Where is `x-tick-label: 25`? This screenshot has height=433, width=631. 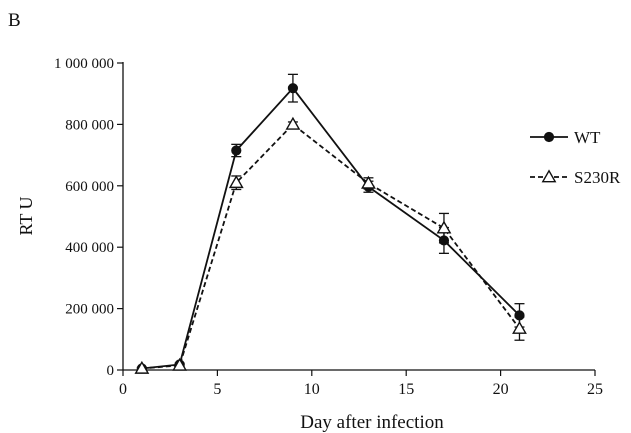 x-tick-label: 25 is located at coordinates (595, 389).